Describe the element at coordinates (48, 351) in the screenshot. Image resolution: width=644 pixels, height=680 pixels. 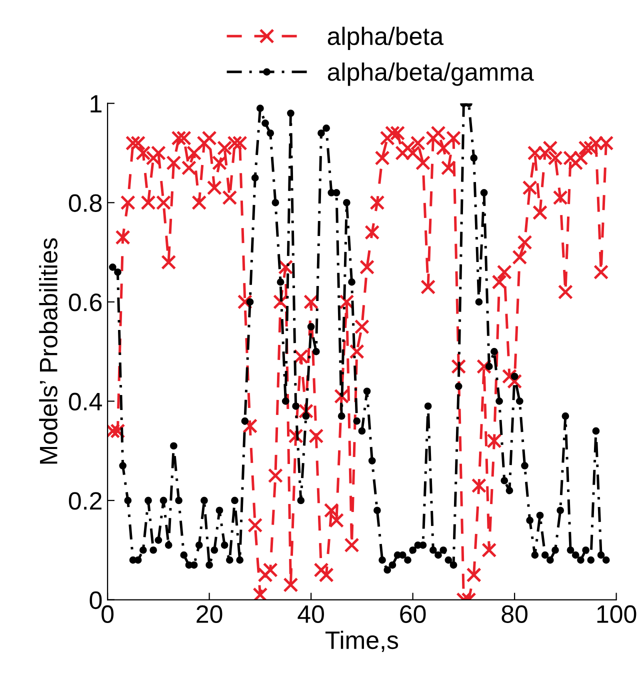
I see `y-axis-title: Models’ Probabilities` at that location.